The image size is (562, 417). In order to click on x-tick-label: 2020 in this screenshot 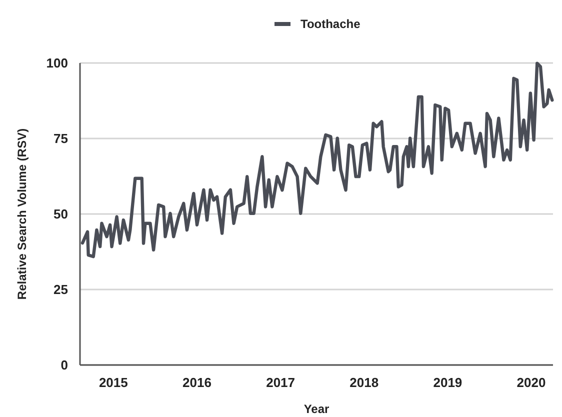, I will do `click(531, 382)`.